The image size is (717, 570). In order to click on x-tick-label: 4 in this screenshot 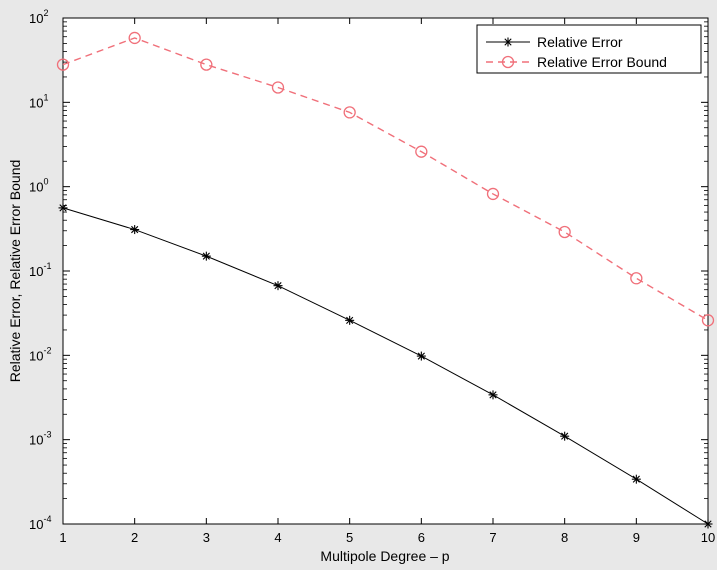, I will do `click(277, 537)`.